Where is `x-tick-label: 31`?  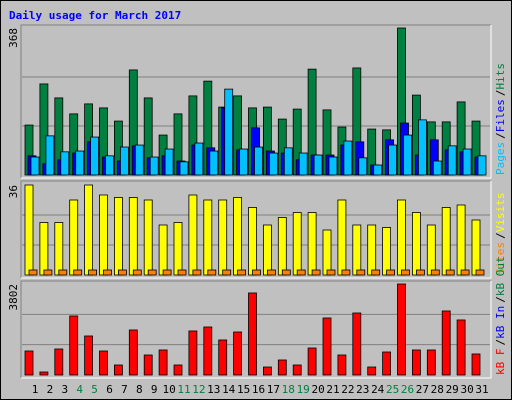
x-tick-label: 31 is located at coordinates (481, 389).